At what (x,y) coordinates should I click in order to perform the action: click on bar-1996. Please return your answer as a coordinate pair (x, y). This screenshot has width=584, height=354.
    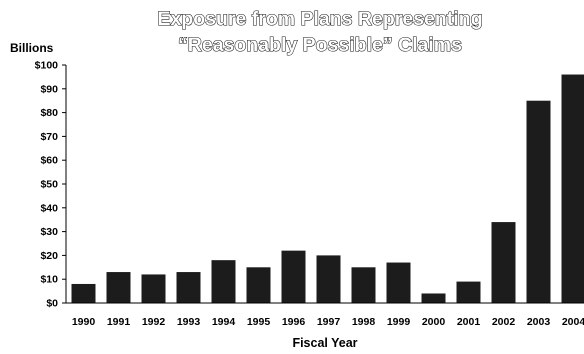
    Looking at the image, I should click on (293, 276).